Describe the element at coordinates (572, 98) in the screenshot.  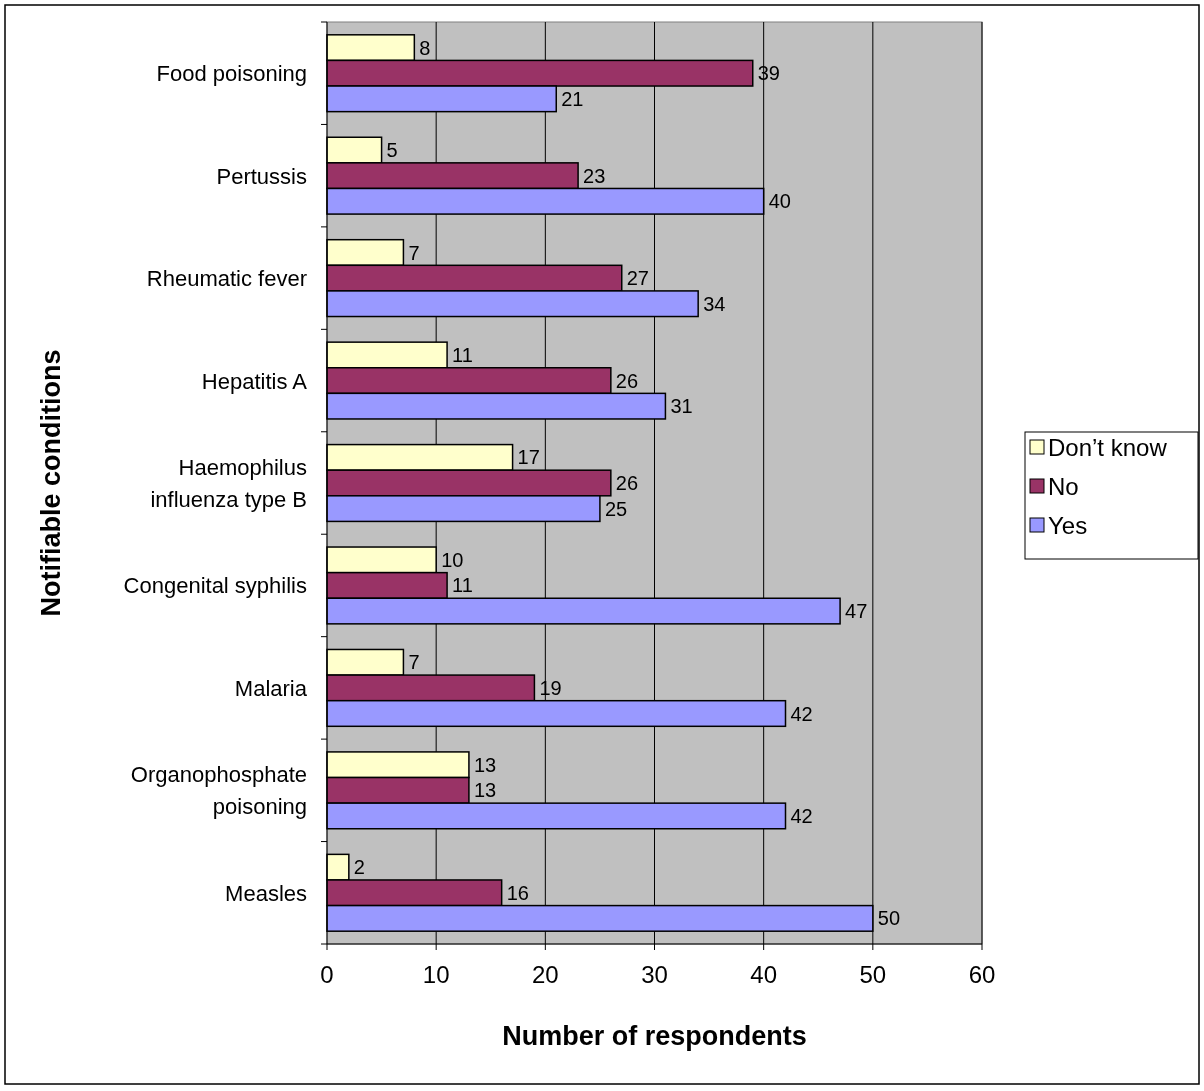
I see `data-label: 21` at that location.